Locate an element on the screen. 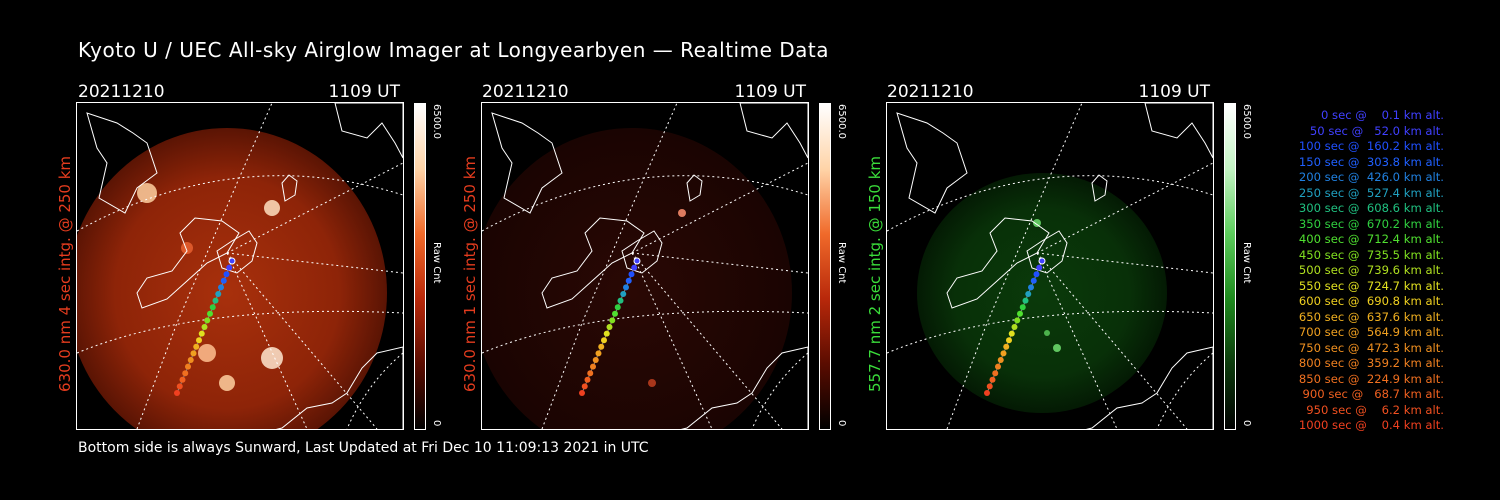 The width and height of the screenshot is (1500, 500). panel-2-date: 20211210 is located at coordinates (525, 92).